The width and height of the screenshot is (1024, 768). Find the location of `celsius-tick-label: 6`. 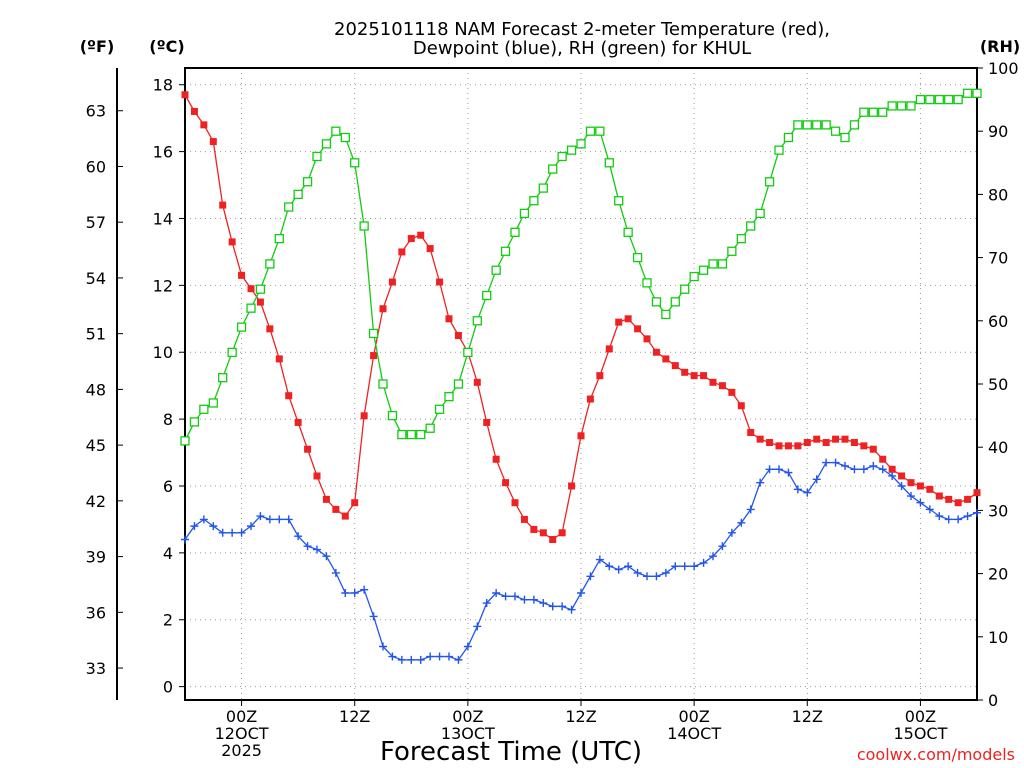

celsius-tick-label: 6 is located at coordinates (168, 486).